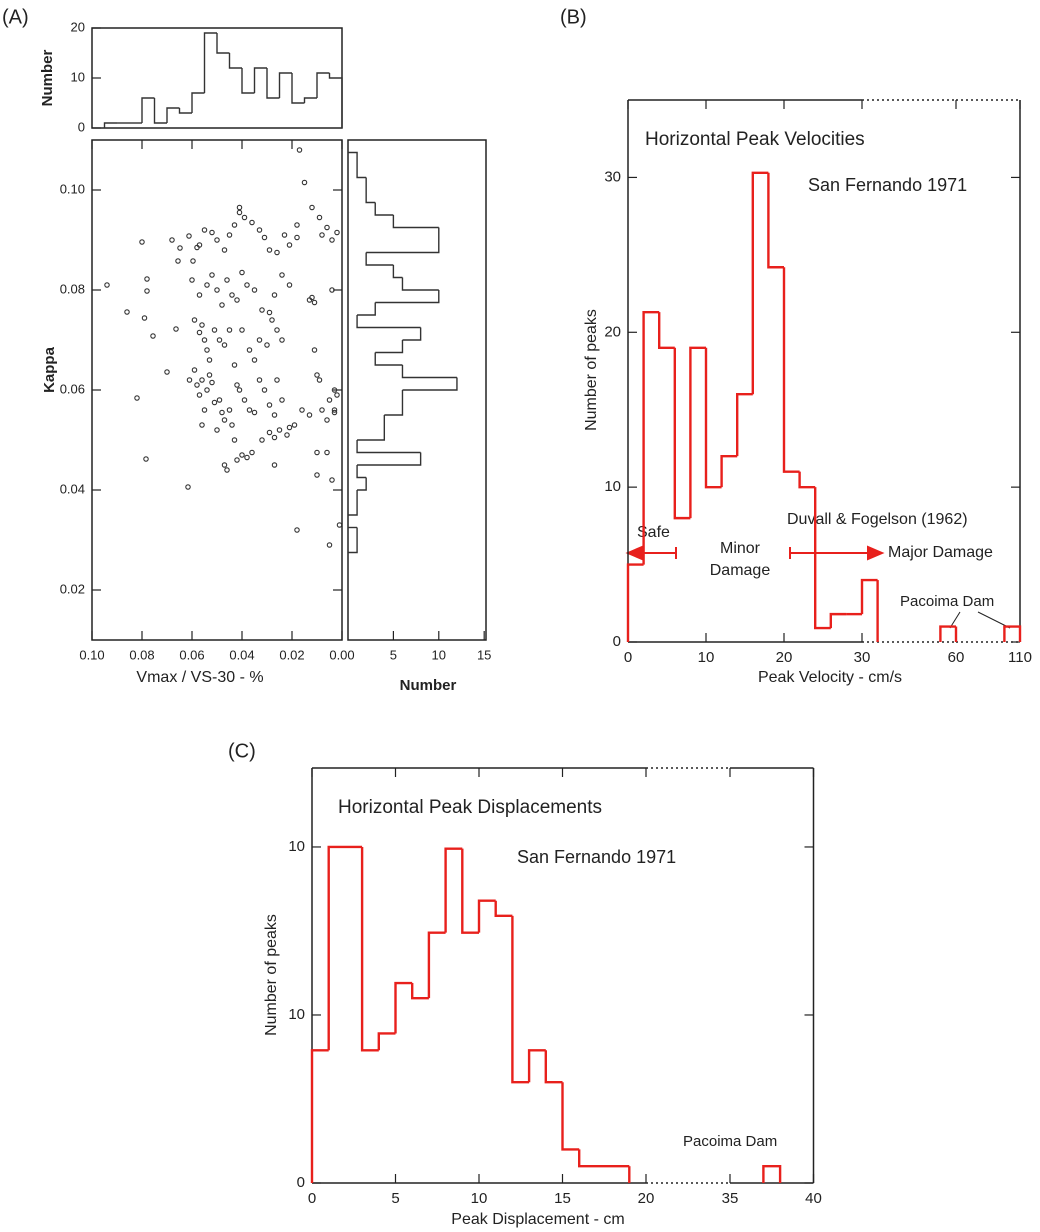  Describe the element at coordinates (312, 1198) in the screenshot. I see `x-tick-label: 0` at that location.